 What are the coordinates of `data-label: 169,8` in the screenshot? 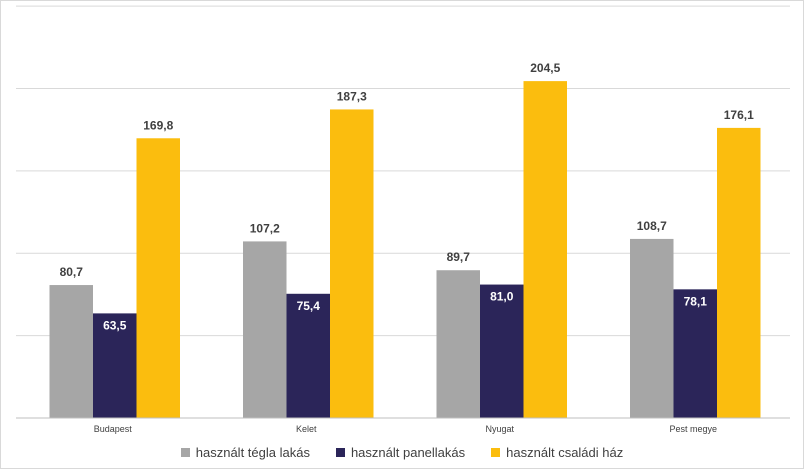 It's located at (158, 125).